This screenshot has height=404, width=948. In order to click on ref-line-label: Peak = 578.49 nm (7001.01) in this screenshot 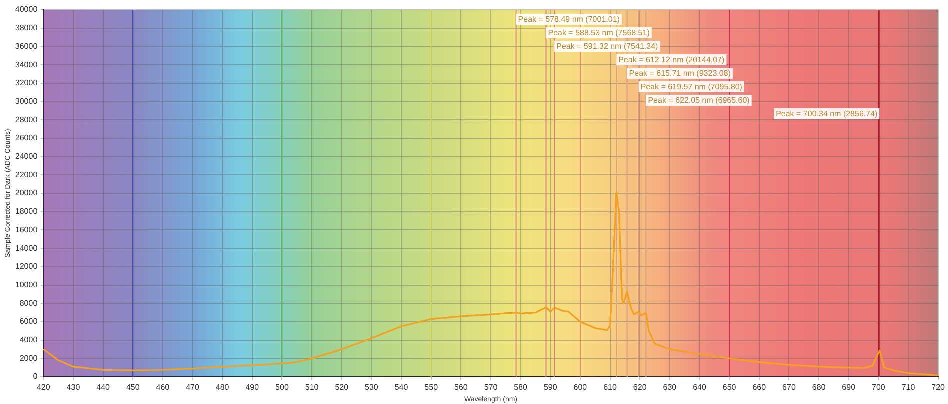, I will do `click(569, 19)`.